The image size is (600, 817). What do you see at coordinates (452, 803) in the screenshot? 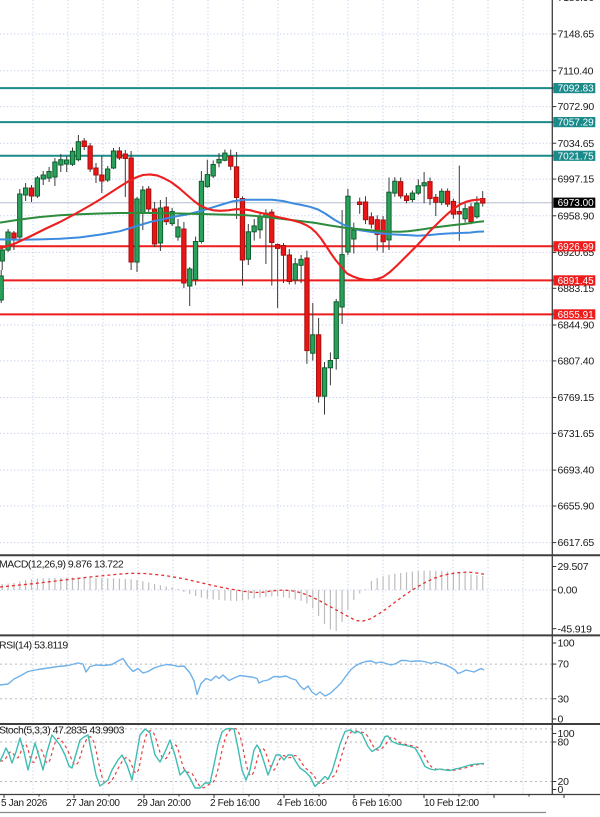
I see `svg-text: 10 Feb 12:00` at bounding box center [452, 803].